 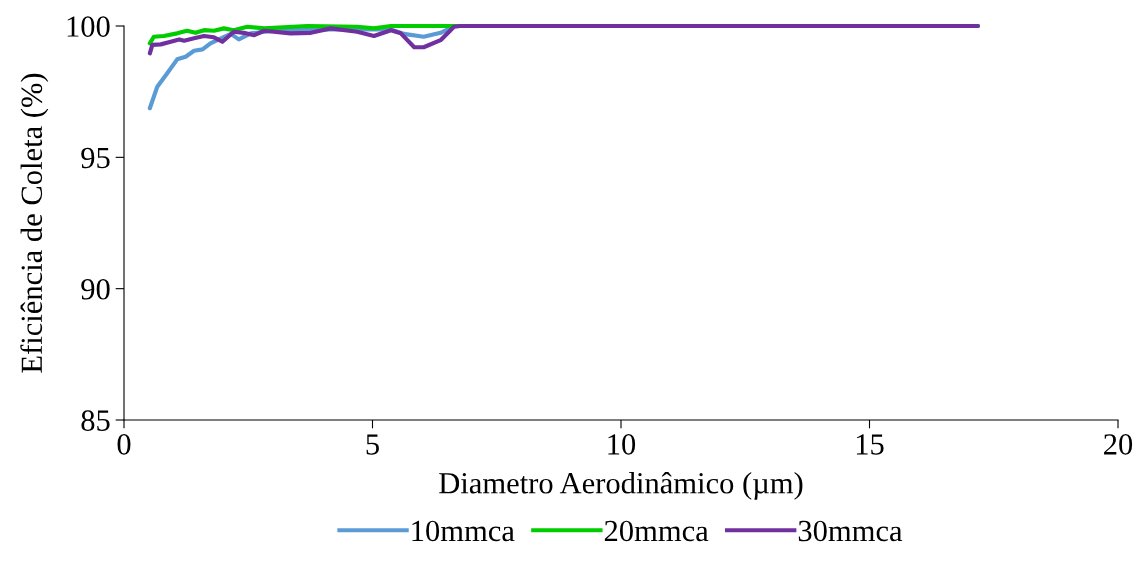 I want to click on y-tick-label: 100, so click(x=88, y=26).